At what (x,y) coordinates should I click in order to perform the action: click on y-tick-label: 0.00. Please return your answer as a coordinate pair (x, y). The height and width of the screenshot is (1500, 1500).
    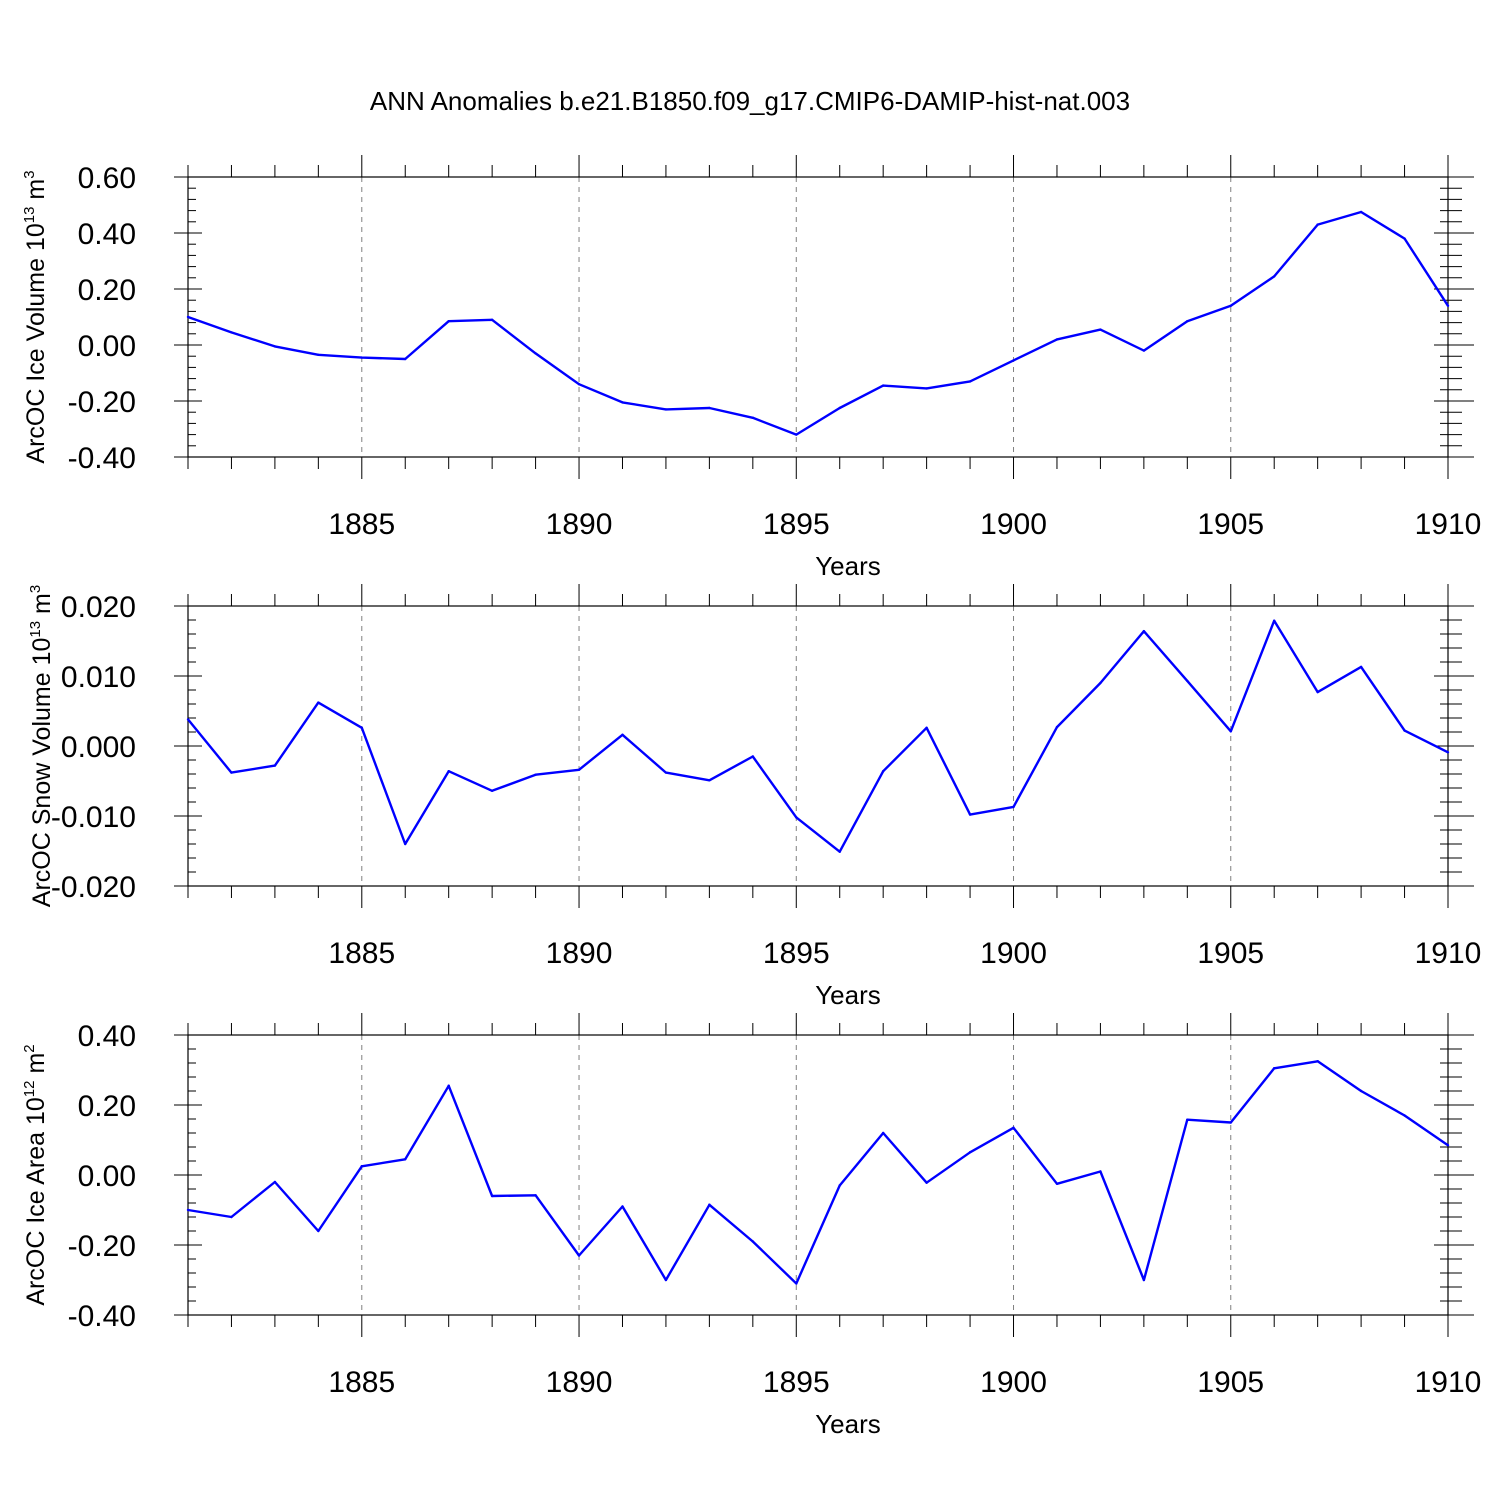
    Looking at the image, I should click on (107, 1176).